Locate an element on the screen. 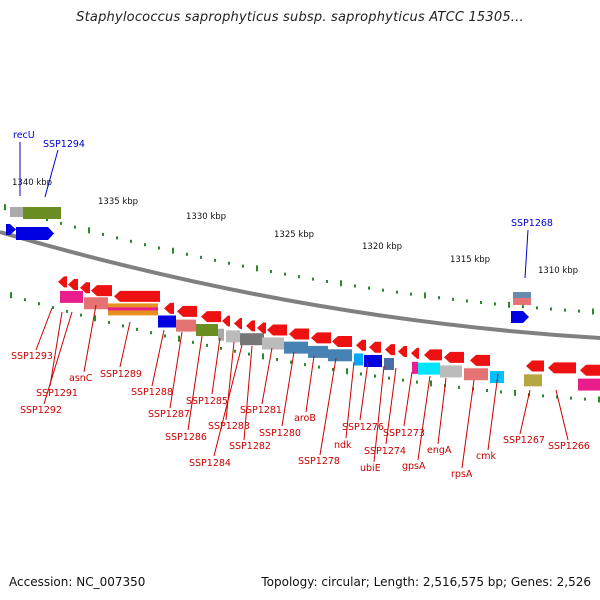 The height and width of the screenshot is (600, 600). gene-label-reverse: SSP1288 is located at coordinates (152, 392).